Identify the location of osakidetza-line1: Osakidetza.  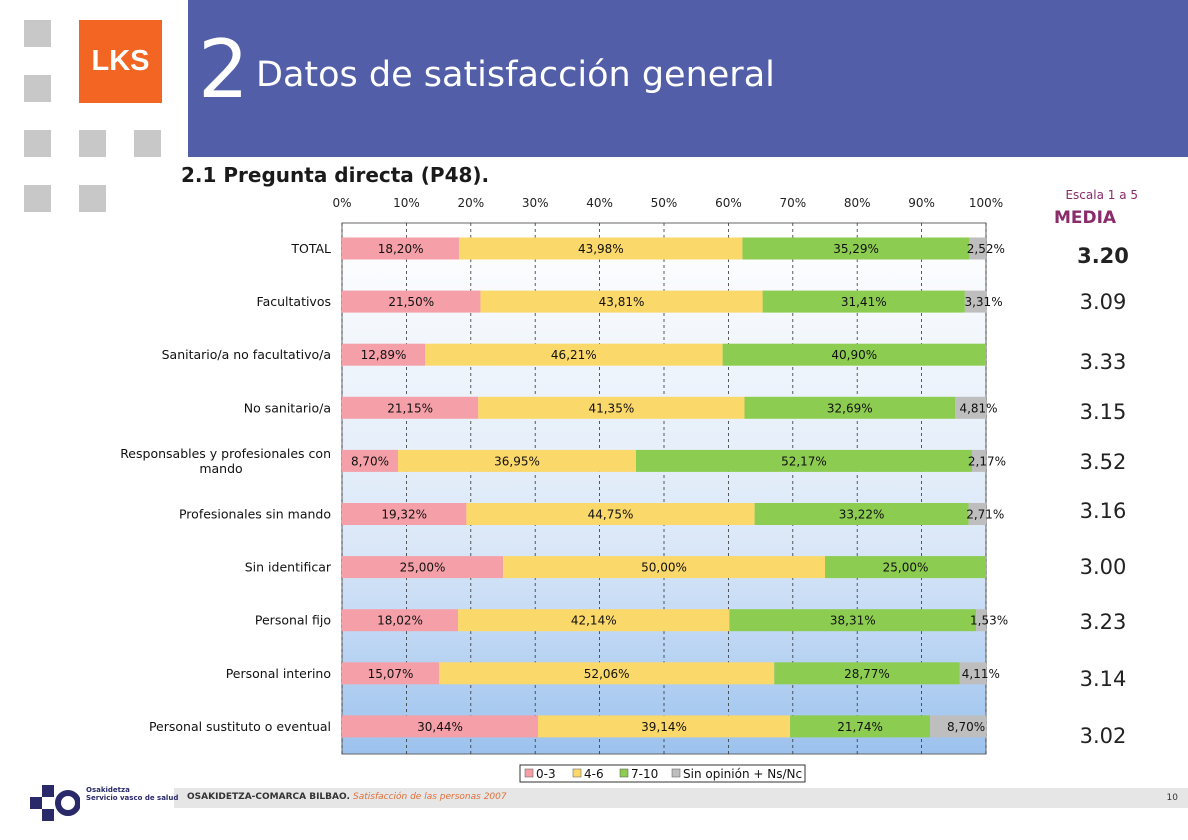
(108, 790).